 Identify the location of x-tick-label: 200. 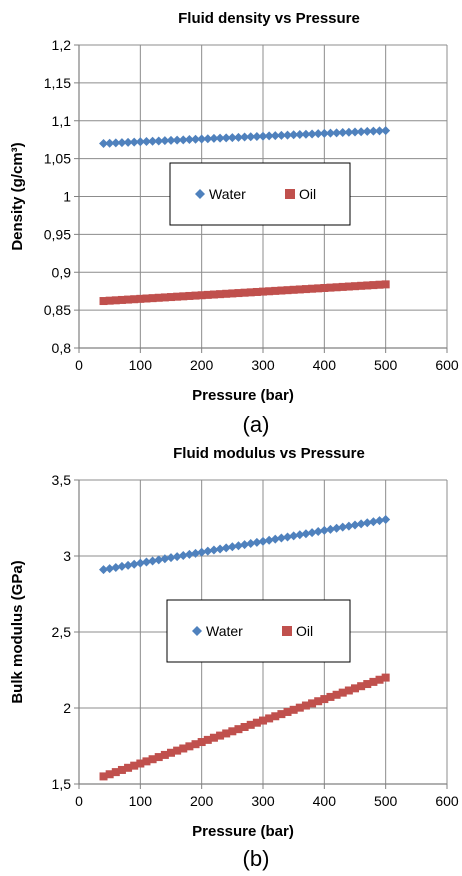
(202, 365).